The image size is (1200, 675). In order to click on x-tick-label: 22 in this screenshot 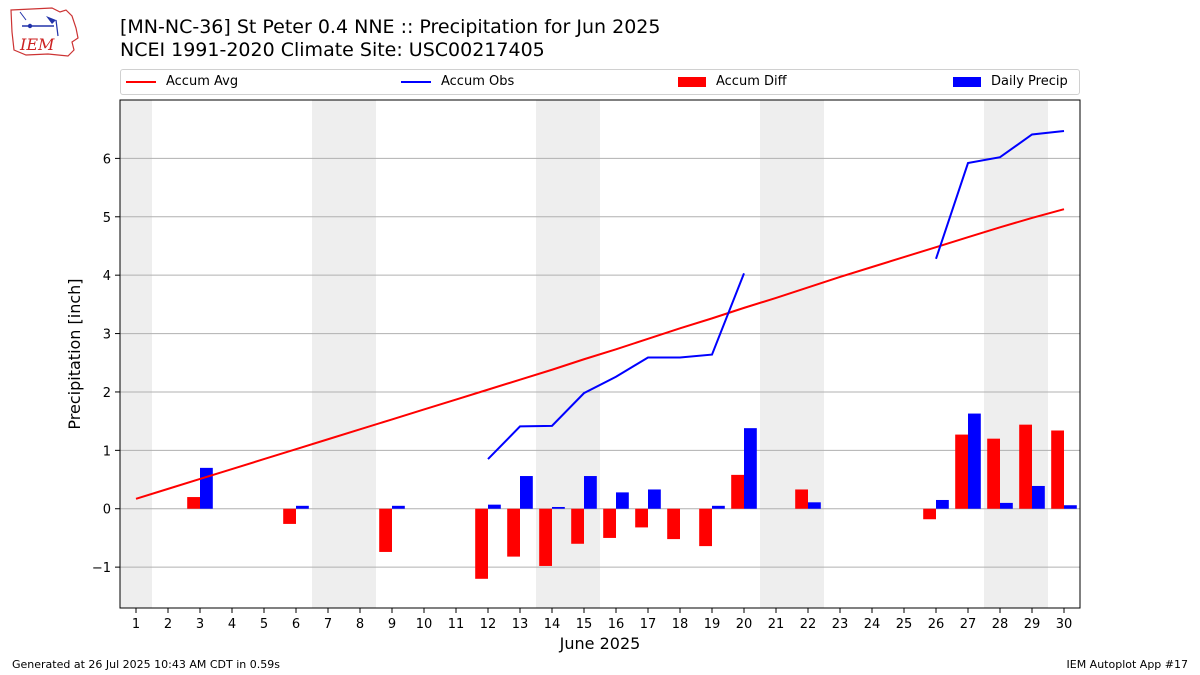, I will do `click(808, 624)`.